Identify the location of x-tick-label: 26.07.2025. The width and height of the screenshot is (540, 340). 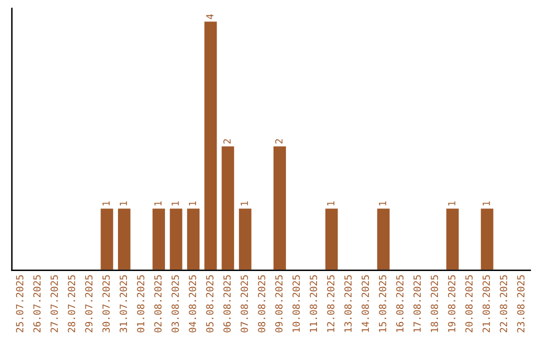
(37, 303).